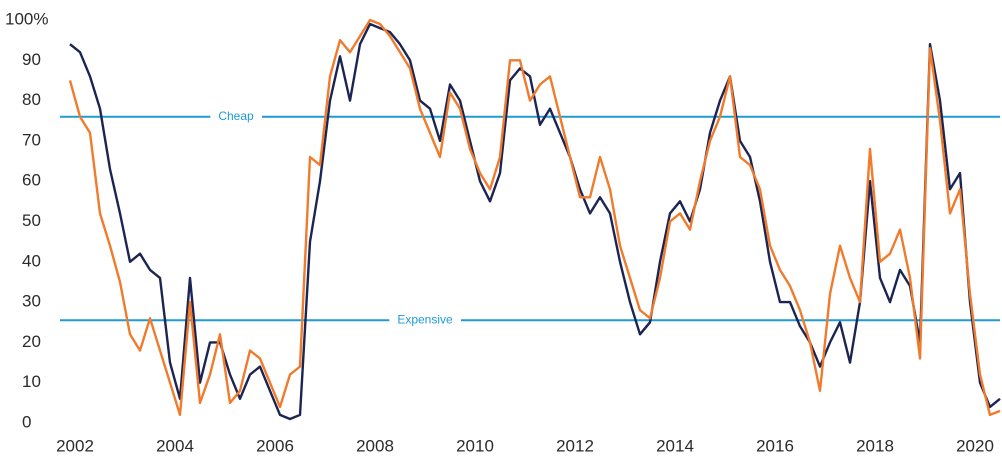 The width and height of the screenshot is (1002, 467). What do you see at coordinates (31, 381) in the screenshot?
I see `y-tick-label: 10` at bounding box center [31, 381].